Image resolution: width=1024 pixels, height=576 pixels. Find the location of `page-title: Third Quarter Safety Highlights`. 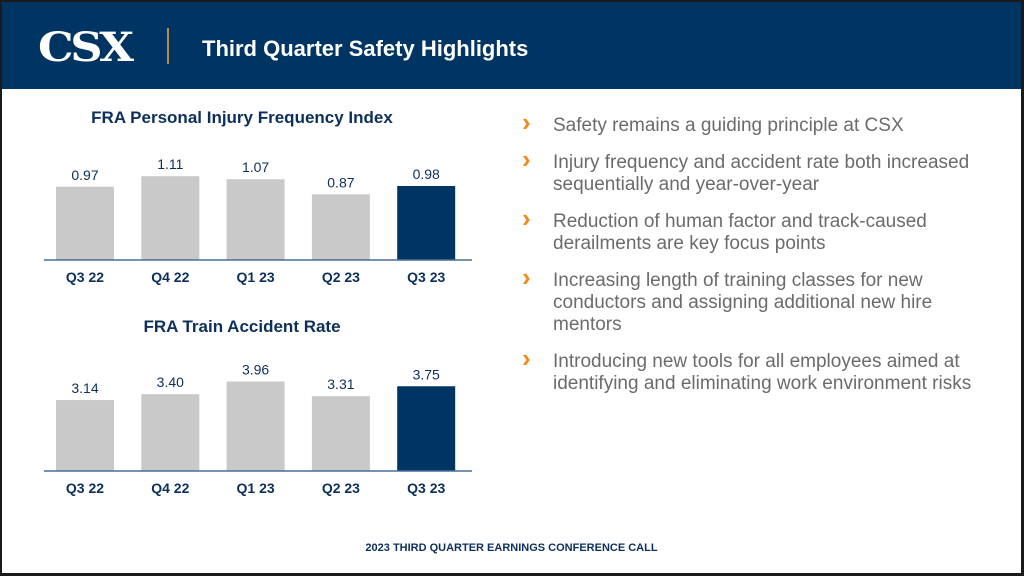

page-title: Third Quarter Safety Highlights is located at coordinates (365, 48).